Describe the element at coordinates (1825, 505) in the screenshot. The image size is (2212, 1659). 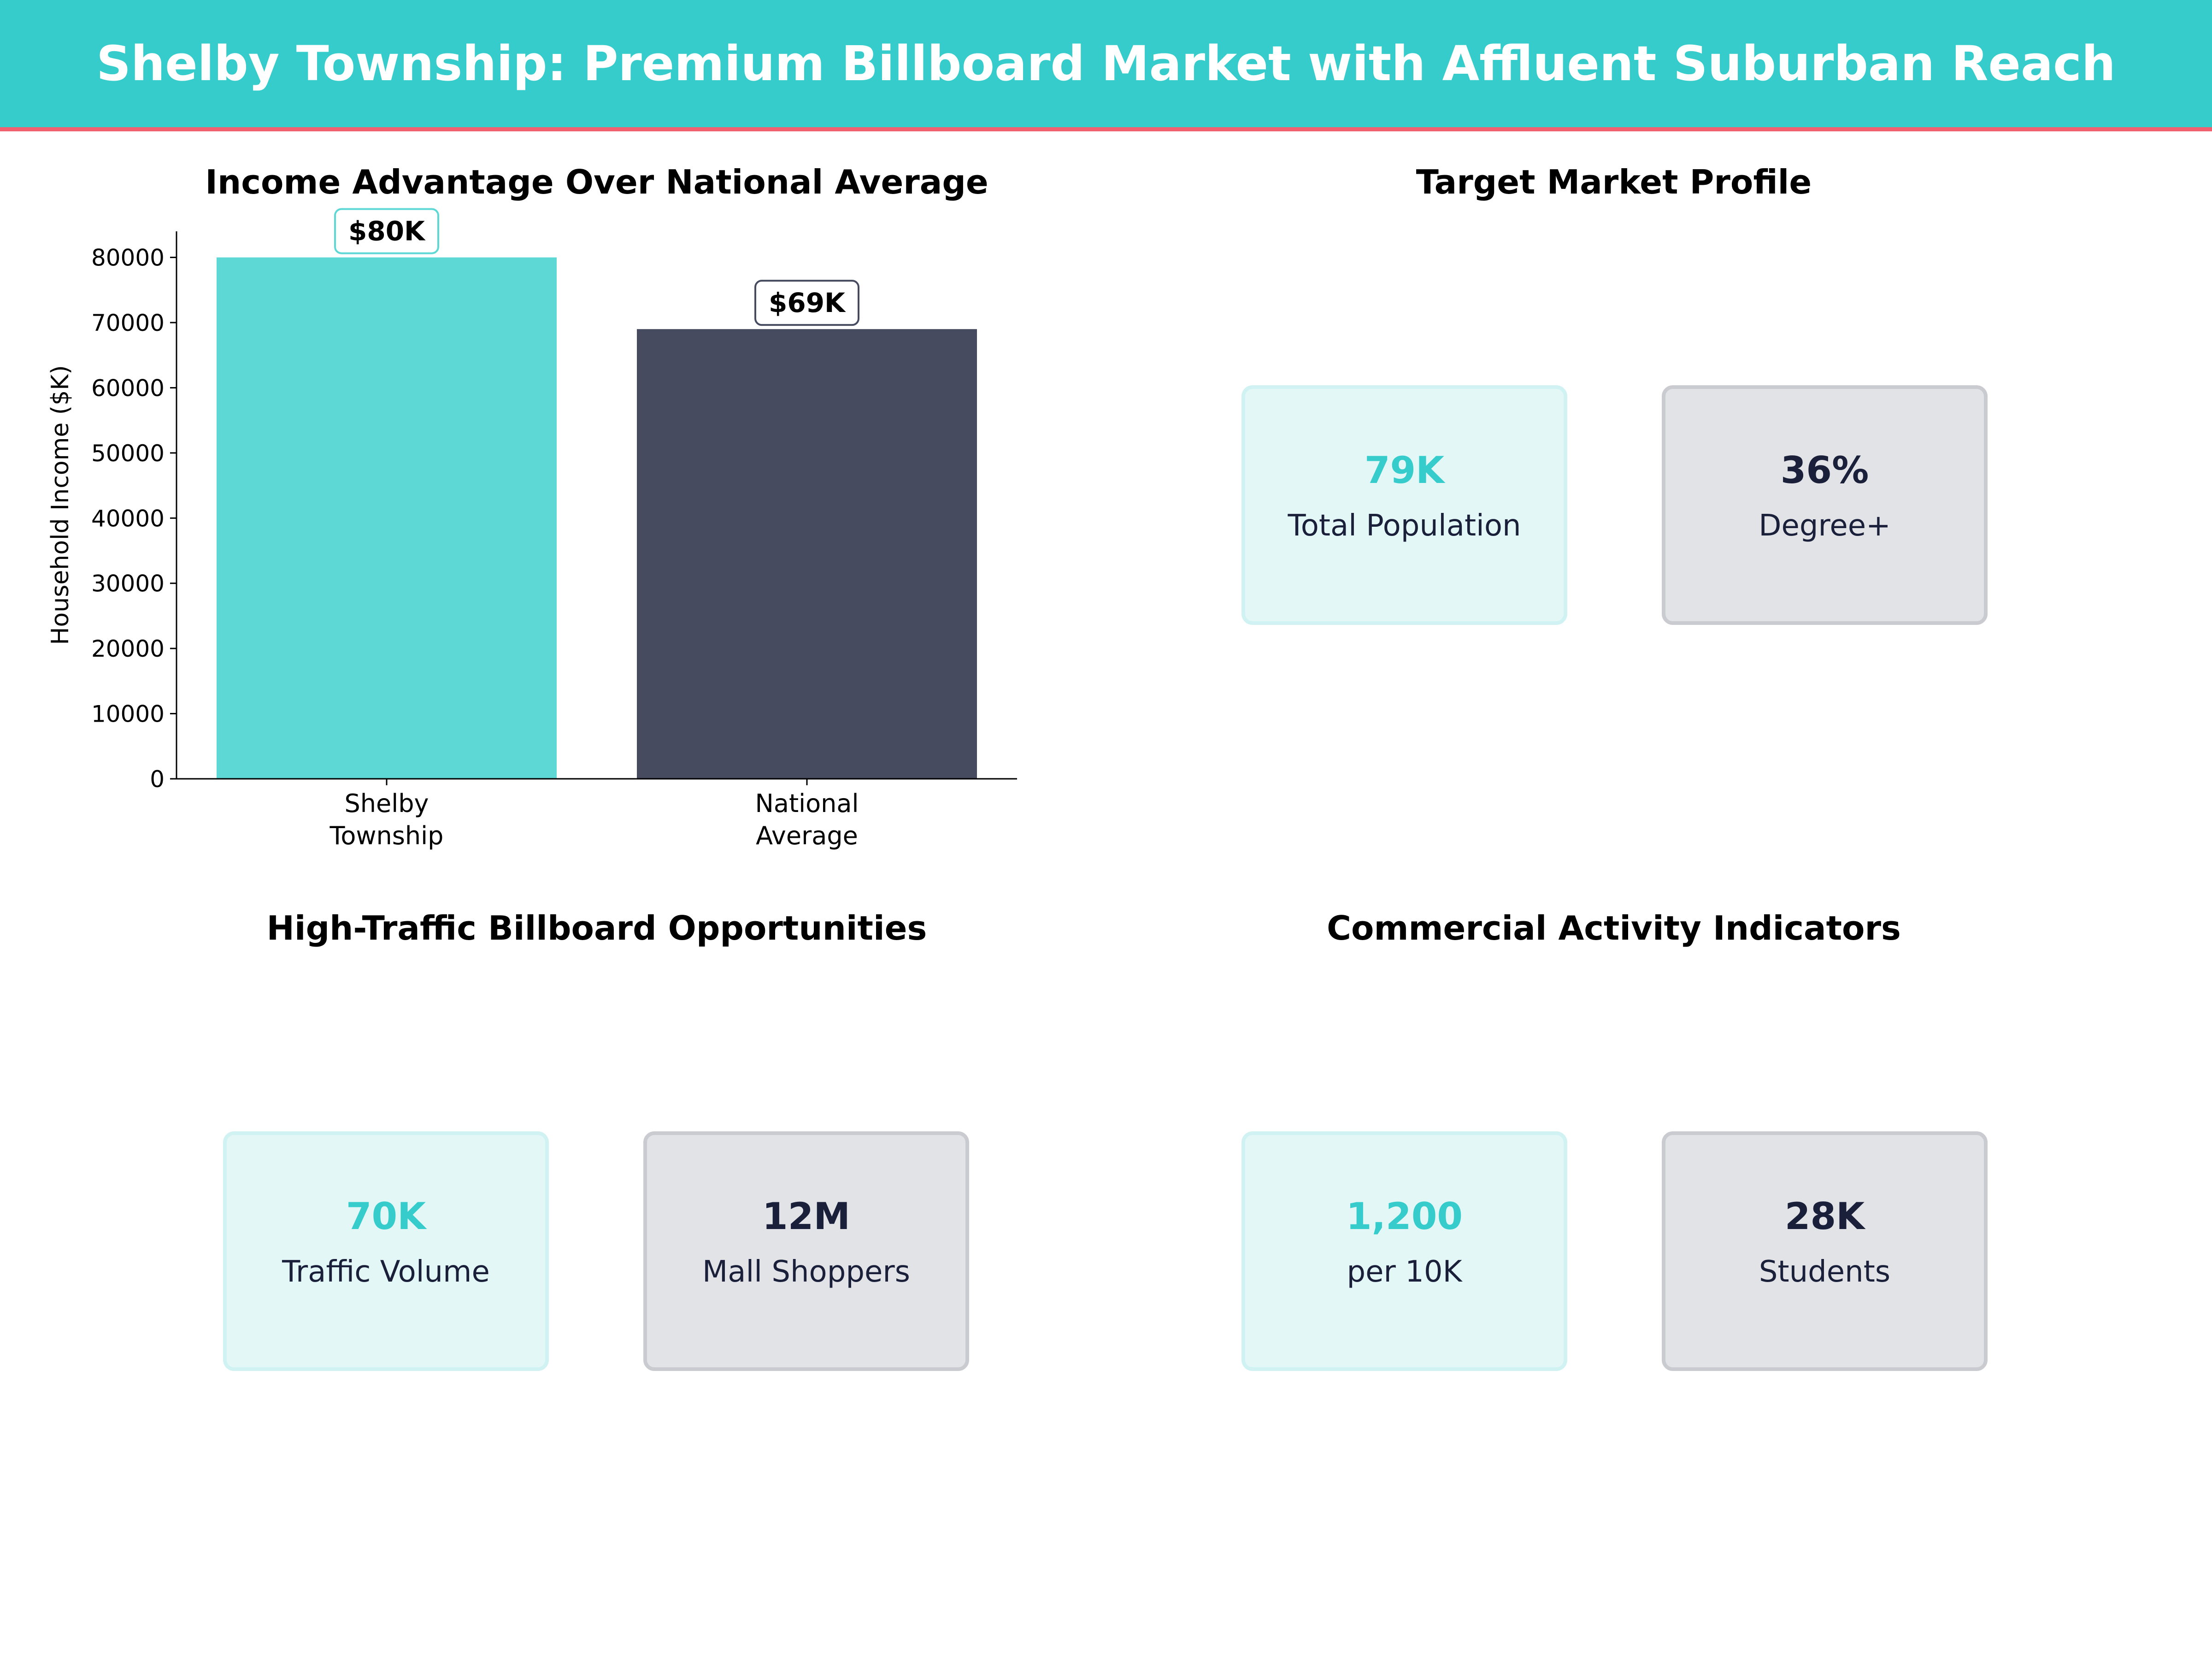
I see `stat-card-degree: 36% Degree+` at that location.